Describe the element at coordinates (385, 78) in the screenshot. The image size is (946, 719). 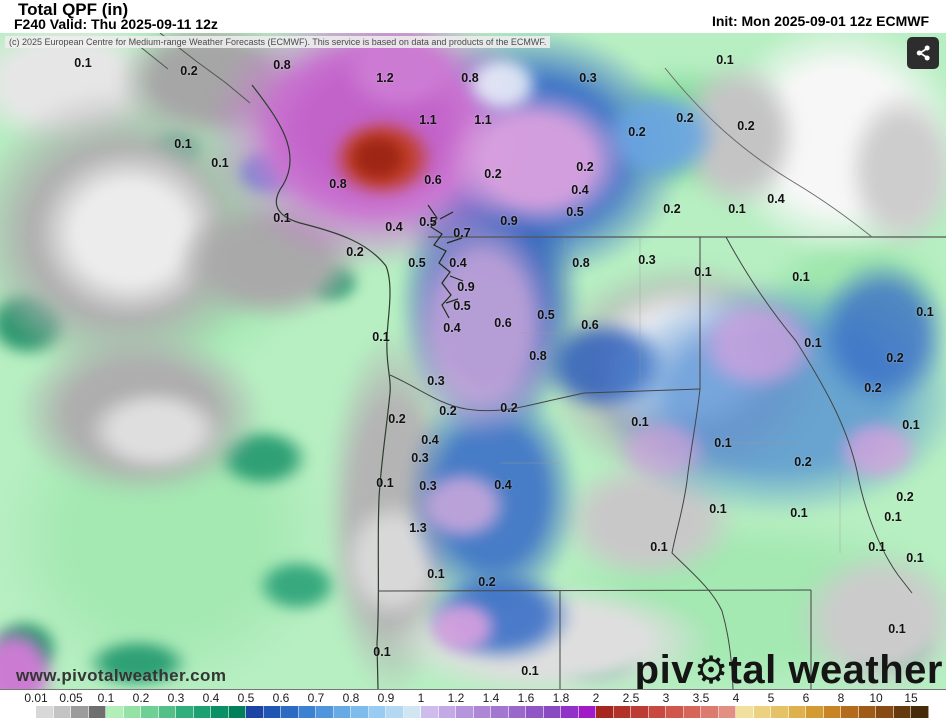
I see `qpf-value-label: 1.2` at that location.